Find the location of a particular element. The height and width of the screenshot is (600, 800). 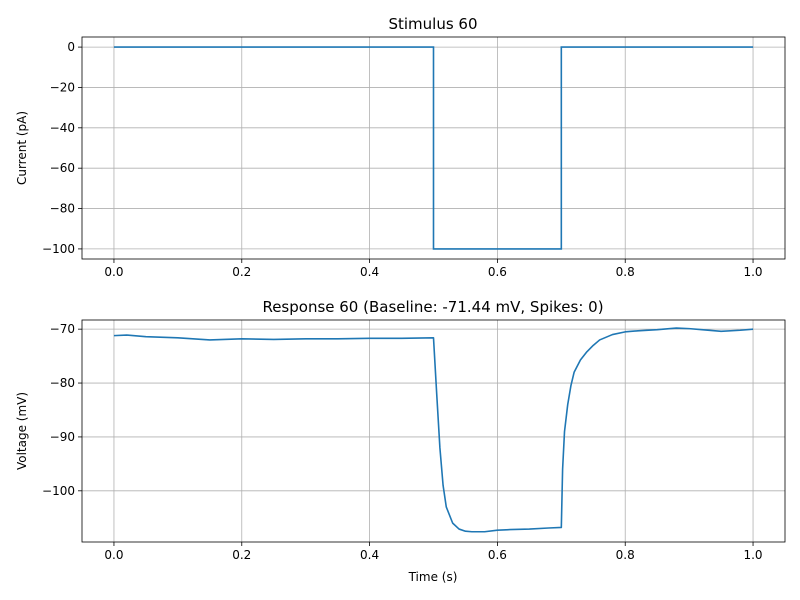

y-tick-label: 0 is located at coordinates (71, 47).